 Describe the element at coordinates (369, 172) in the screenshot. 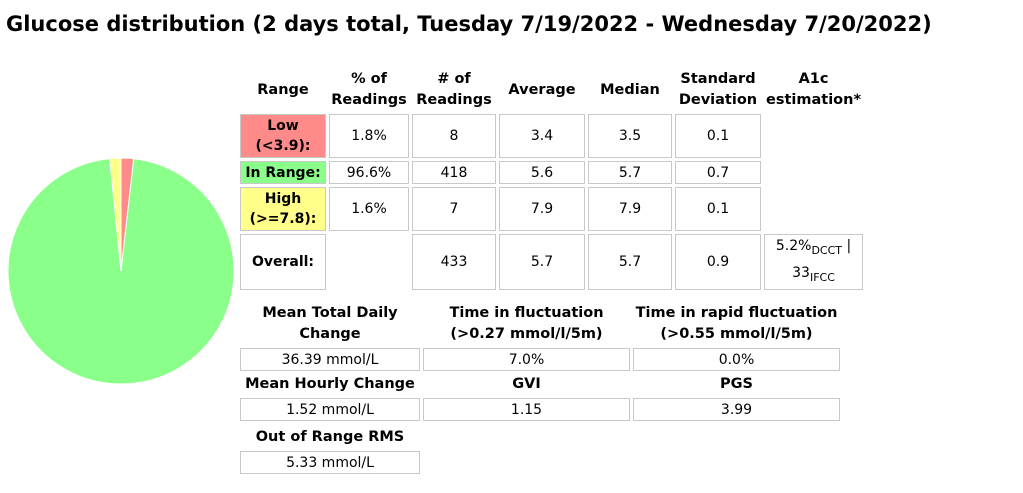

I see `in-range-pct: 96.6%` at that location.